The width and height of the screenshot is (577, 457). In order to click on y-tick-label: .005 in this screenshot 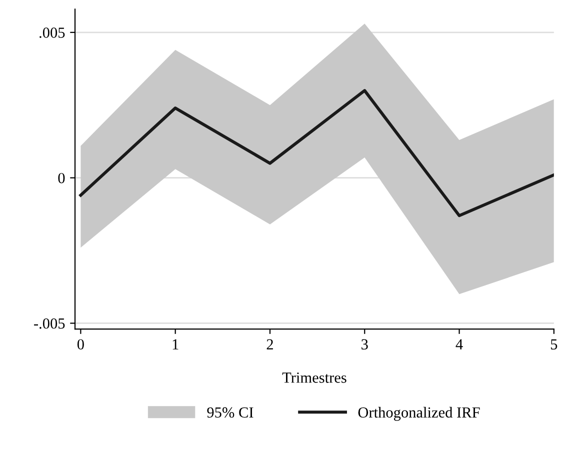, I will do `click(52, 33)`.